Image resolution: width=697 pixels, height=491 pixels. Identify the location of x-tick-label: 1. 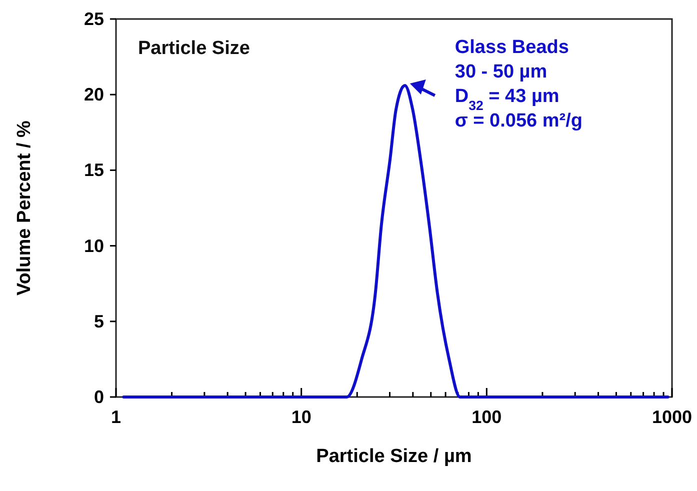
(116, 417).